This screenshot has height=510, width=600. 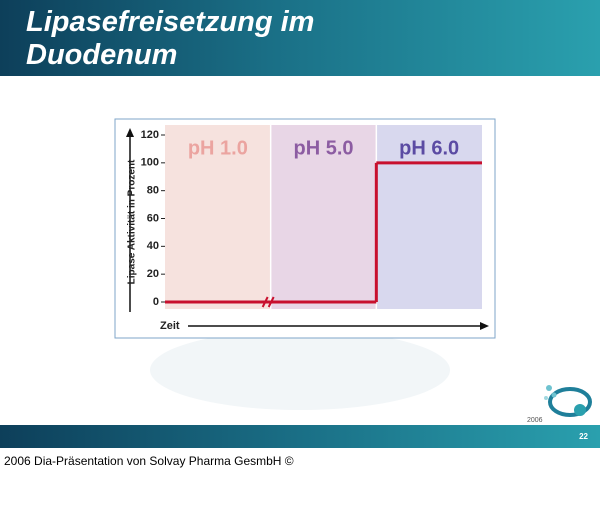 I want to click on y-axis-arrow, so click(x=130, y=132).